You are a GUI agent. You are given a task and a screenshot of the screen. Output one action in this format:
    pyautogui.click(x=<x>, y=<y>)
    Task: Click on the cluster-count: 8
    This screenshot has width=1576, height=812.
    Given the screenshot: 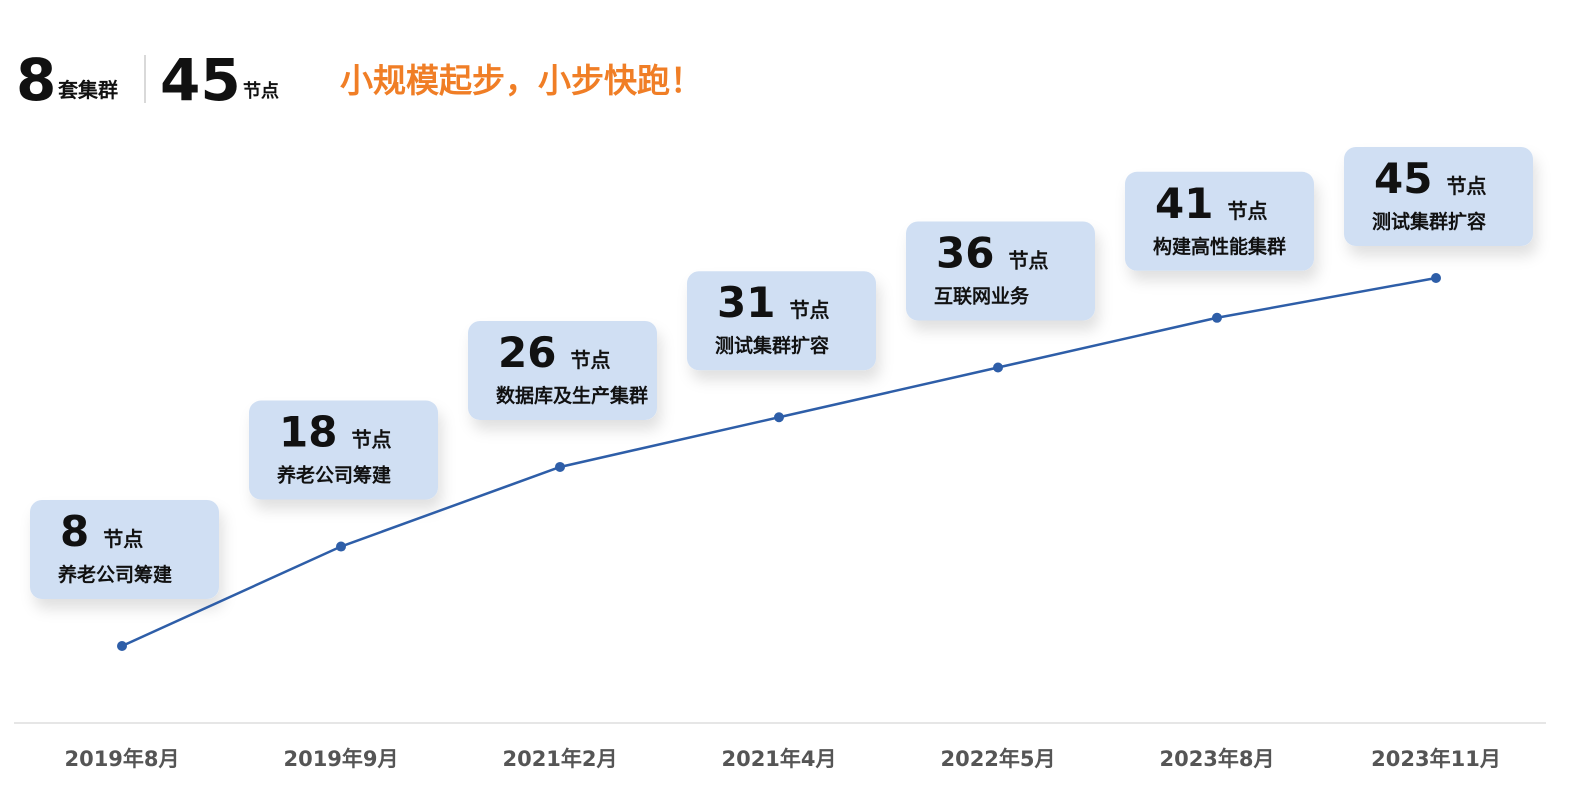 What is the action you would take?
    pyautogui.click(x=36, y=80)
    